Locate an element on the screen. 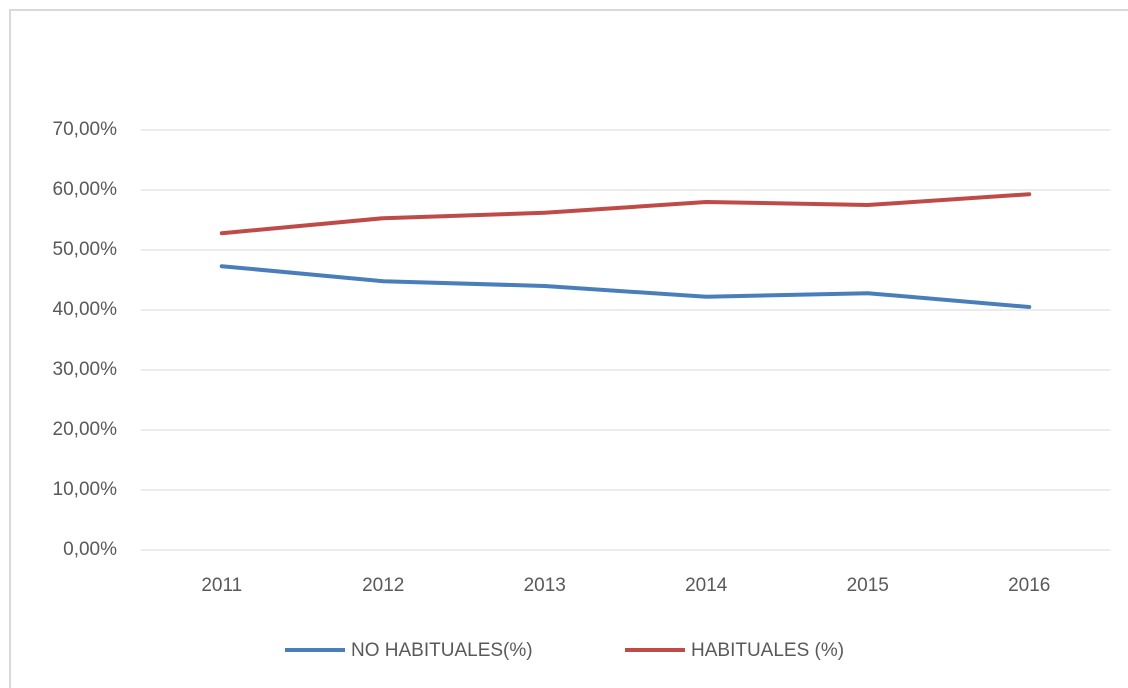  legend-label: NO HABITUALES(%) is located at coordinates (442, 650).